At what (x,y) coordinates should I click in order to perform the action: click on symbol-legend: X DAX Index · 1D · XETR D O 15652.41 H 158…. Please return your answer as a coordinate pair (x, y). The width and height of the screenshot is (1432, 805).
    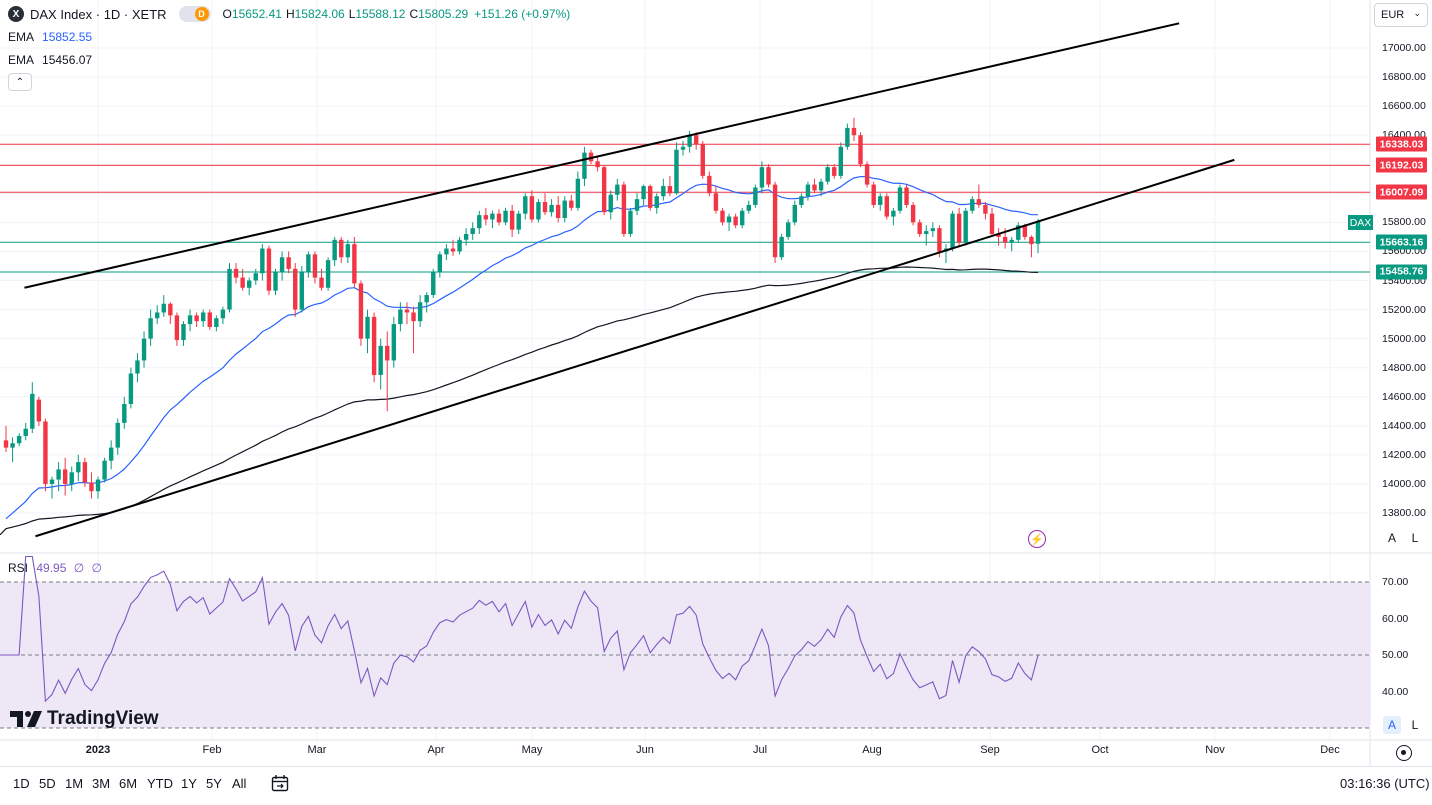
    Looking at the image, I should click on (289, 14).